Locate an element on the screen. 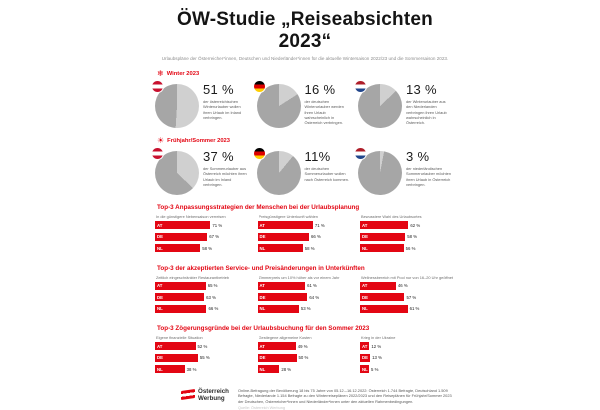 The height and width of the screenshot is (410, 600). bar-row: NL 56 % is located at coordinates (407, 248).